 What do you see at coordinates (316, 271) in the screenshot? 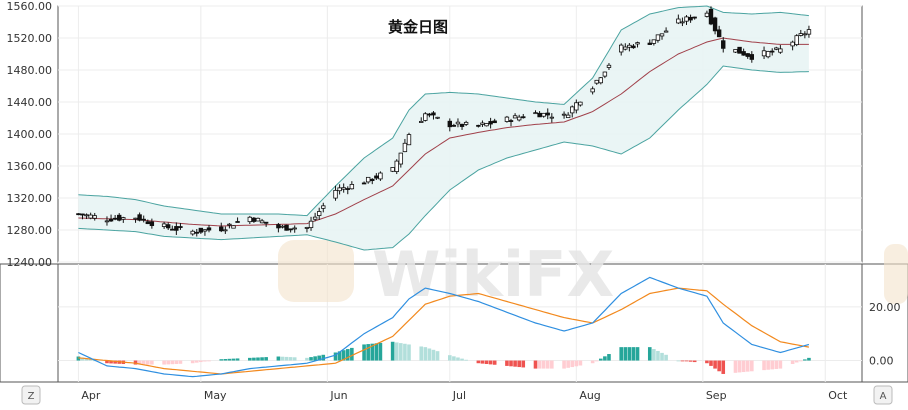
I see `watermark-logo` at bounding box center [316, 271].